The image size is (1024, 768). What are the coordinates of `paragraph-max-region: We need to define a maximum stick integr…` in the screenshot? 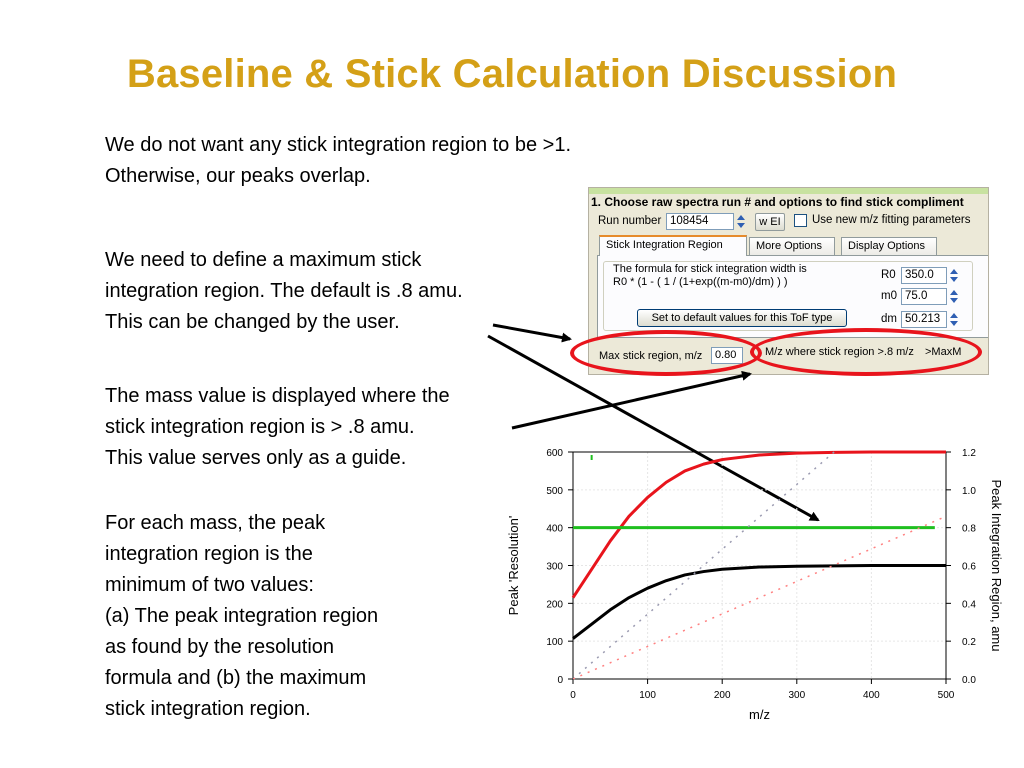 It's located at (284, 291).